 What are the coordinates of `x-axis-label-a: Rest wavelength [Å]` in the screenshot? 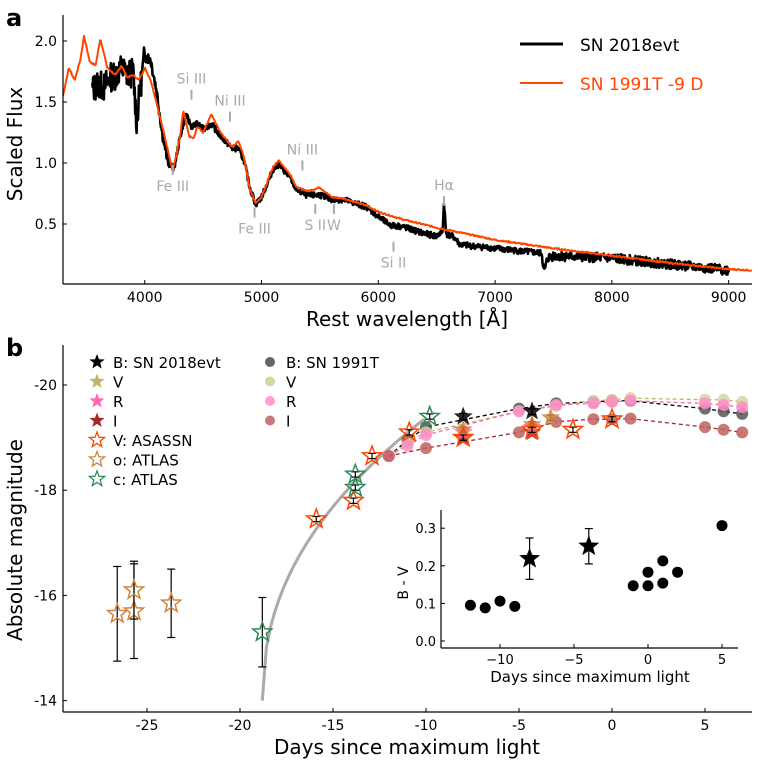 It's located at (407, 319).